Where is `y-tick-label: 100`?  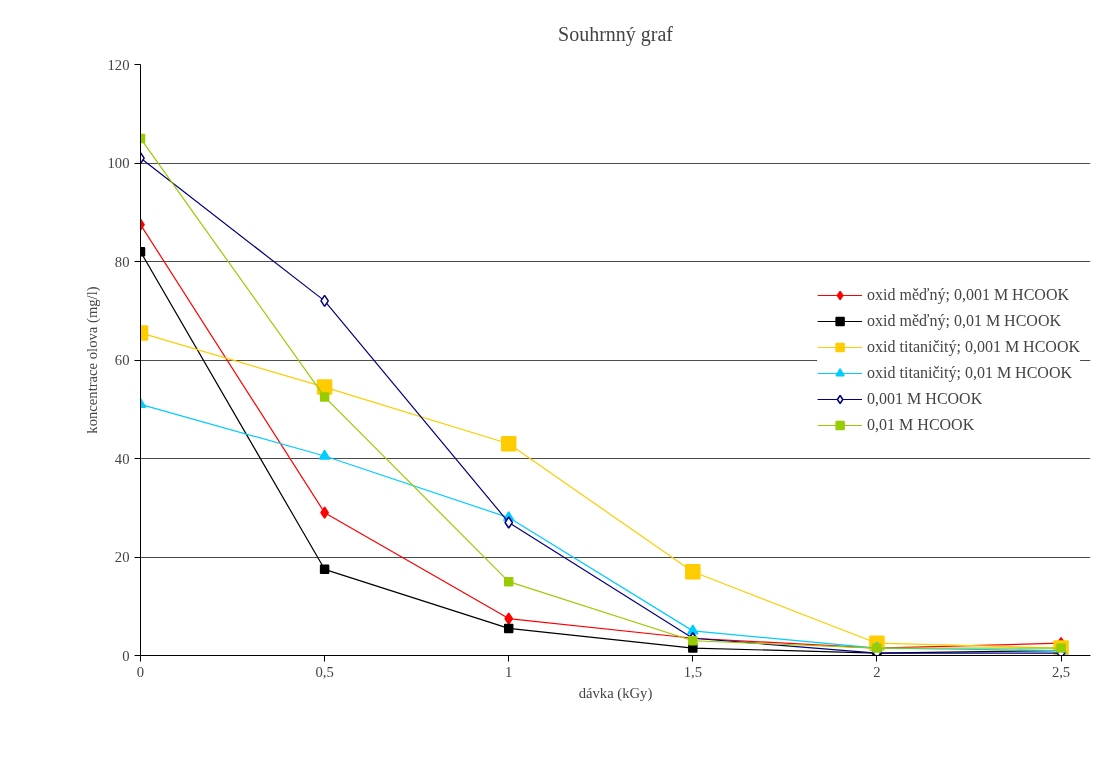
y-tick-label: 100 is located at coordinates (118, 163).